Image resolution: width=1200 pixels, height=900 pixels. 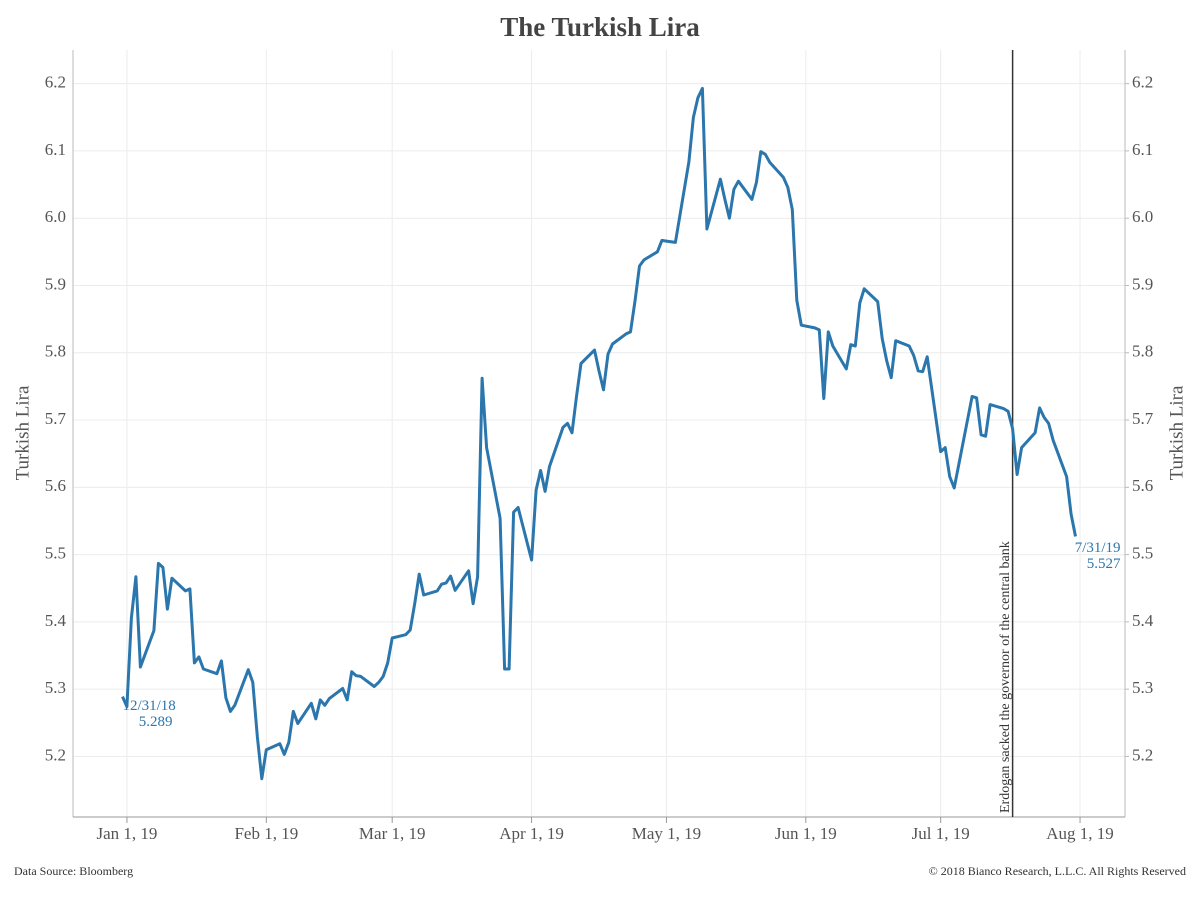 What do you see at coordinates (1143, 620) in the screenshot?
I see `y2-tick-label: 5.4` at bounding box center [1143, 620].